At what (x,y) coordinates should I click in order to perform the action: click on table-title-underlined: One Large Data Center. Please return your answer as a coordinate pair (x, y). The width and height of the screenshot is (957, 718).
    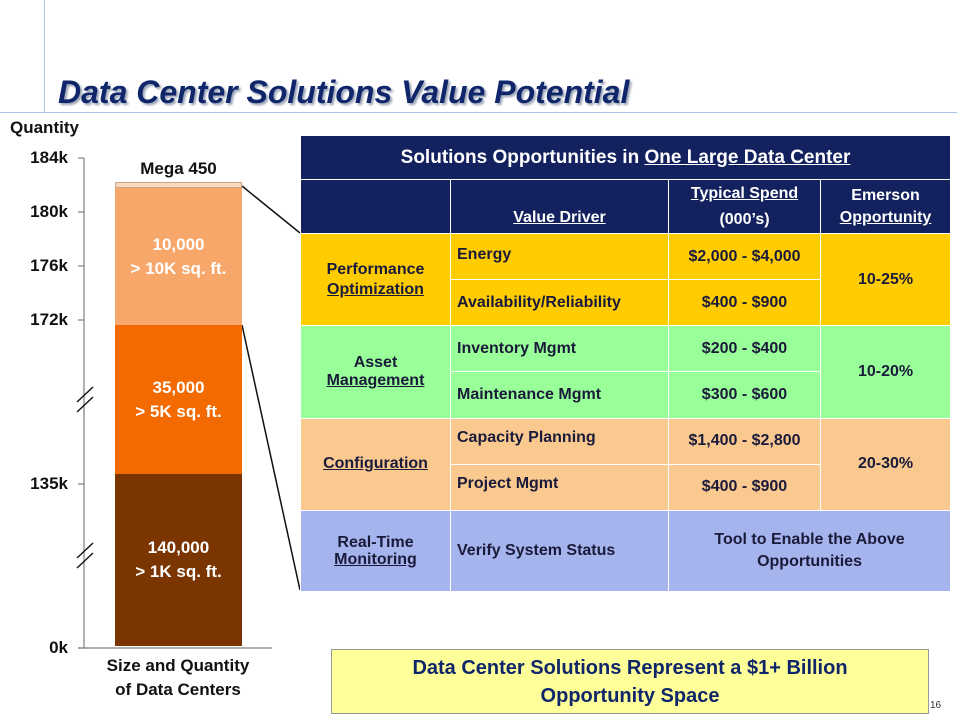
    Looking at the image, I should click on (747, 157).